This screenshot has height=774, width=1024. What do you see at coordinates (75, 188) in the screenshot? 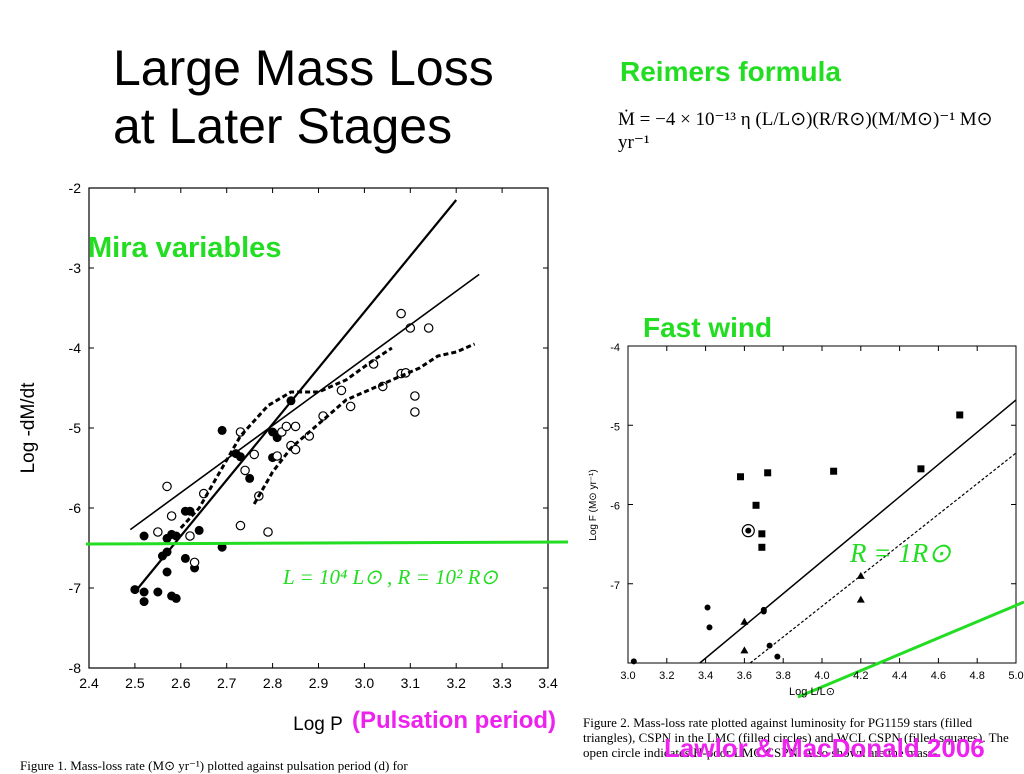
I see `y-tick-label: -2` at bounding box center [75, 188].